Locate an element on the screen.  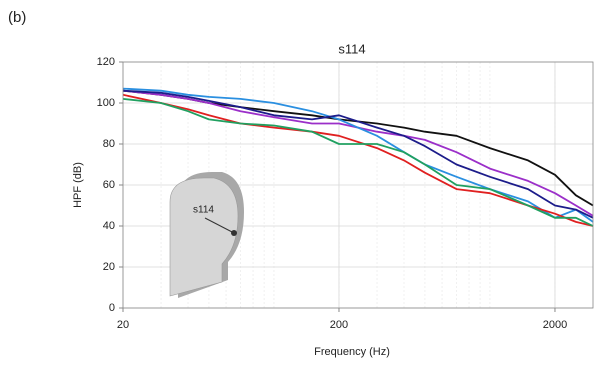
y-tick-label: 60 is located at coordinates (109, 185).